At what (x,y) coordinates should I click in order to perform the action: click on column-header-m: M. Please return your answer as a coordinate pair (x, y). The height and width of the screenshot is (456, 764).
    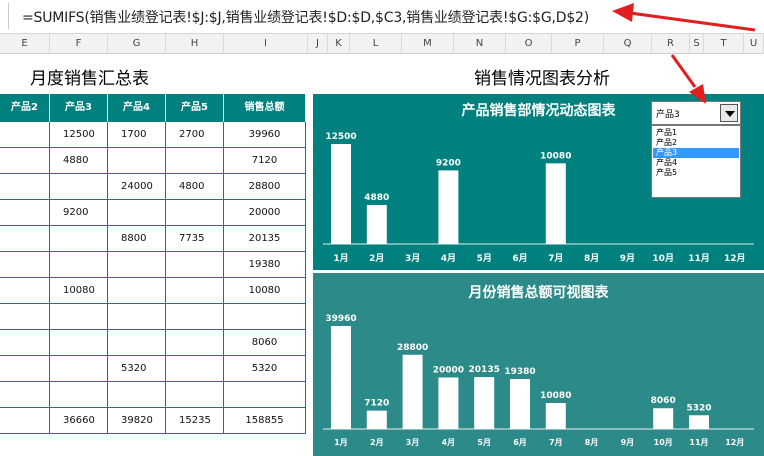
    Looking at the image, I should click on (428, 44).